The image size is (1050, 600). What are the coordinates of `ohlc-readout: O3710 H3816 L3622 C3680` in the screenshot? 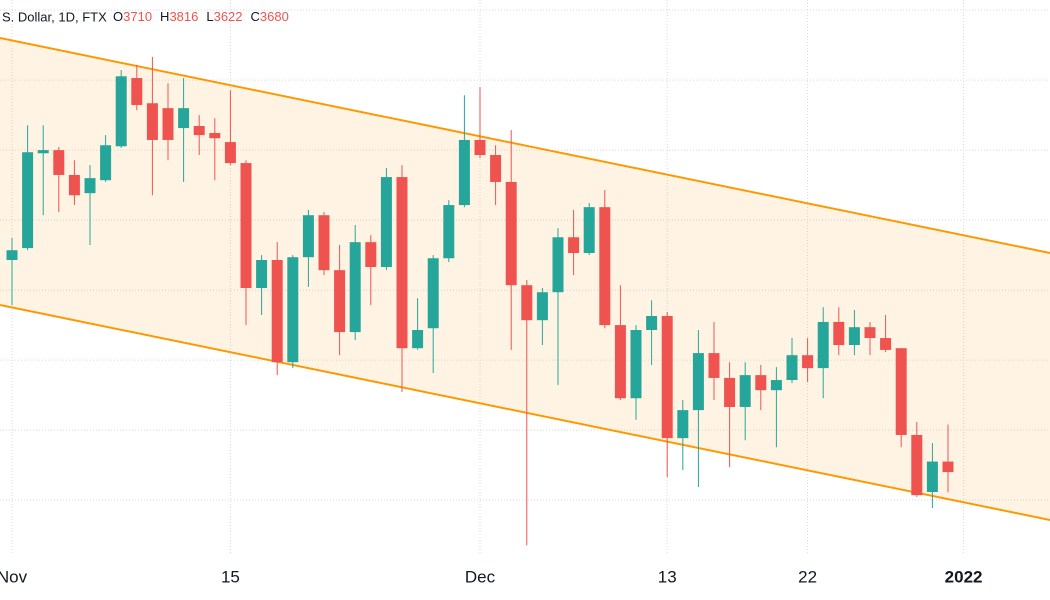 It's located at (201, 16).